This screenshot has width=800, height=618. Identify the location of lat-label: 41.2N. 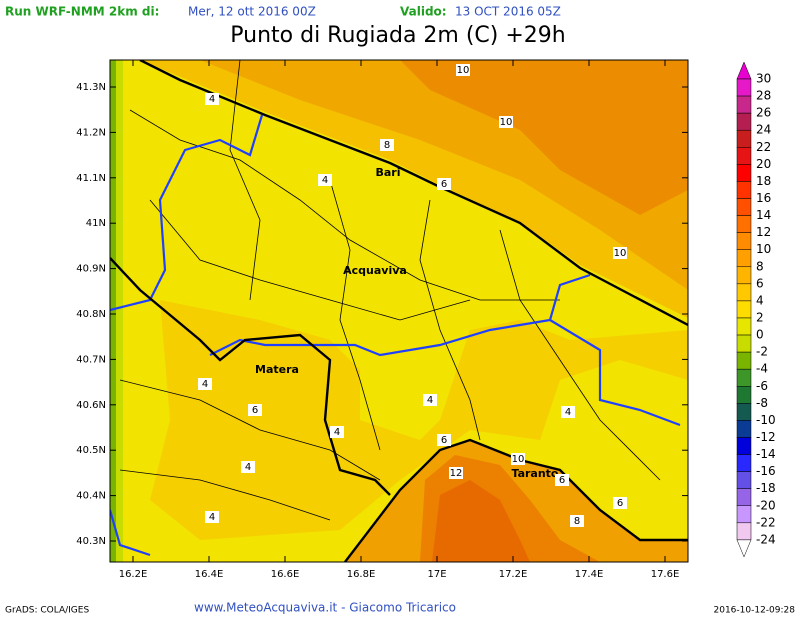
(91, 132).